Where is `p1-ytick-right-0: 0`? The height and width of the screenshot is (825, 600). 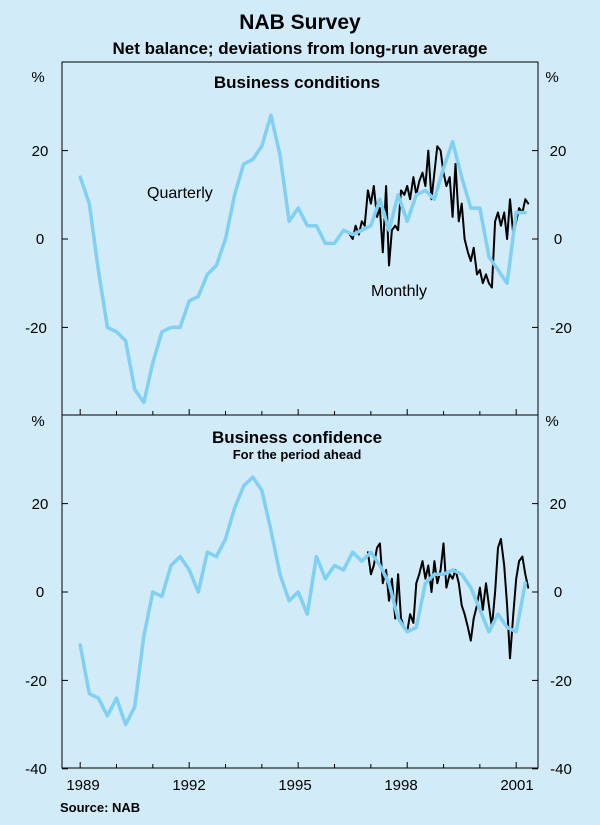 p1-ytick-right-0: 0 is located at coordinates (558, 239).